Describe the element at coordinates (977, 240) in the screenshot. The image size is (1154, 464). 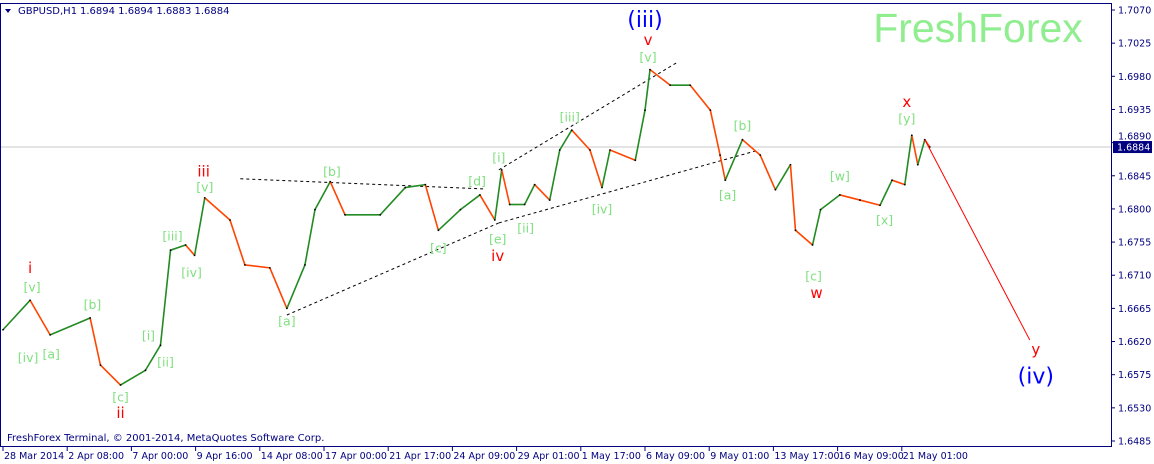
I see `projection-line-segment` at that location.